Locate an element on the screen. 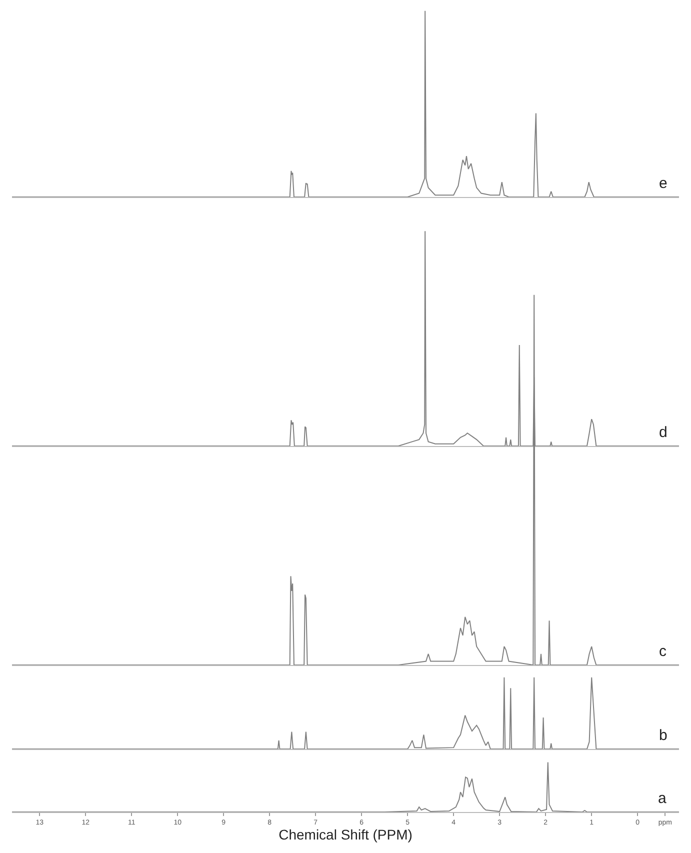 Image resolution: width=691 pixels, height=853 pixels. annotation: c is located at coordinates (663, 651).